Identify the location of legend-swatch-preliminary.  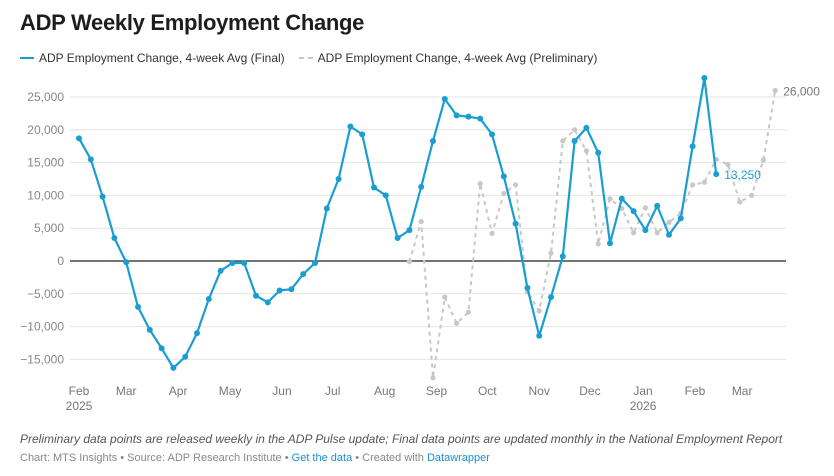
(305, 58).